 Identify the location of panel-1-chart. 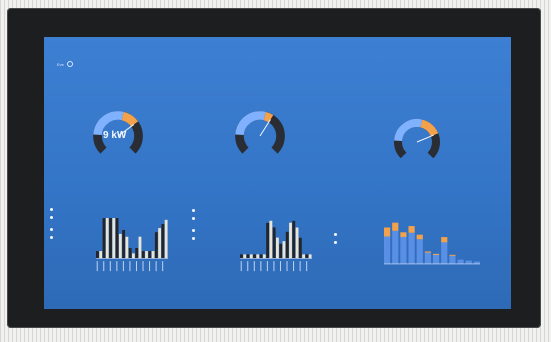
(132, 245).